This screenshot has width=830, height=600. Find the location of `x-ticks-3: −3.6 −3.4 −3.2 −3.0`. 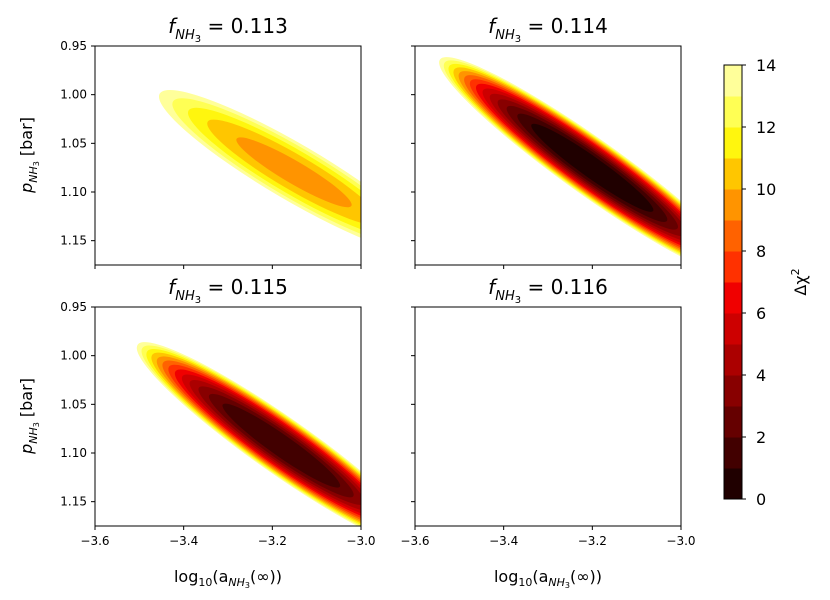

x-ticks-3: −3.6 −3.4 −3.2 −3.0 is located at coordinates (228, 537).